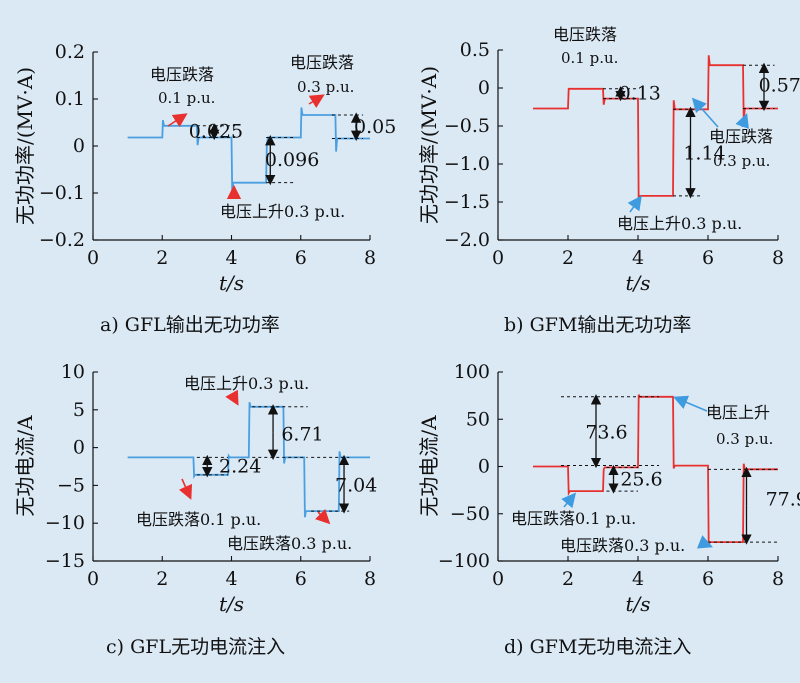 The height and width of the screenshot is (683, 800). What do you see at coordinates (779, 86) in the screenshot?
I see `dimension-value-label: 0.57` at bounding box center [779, 86].